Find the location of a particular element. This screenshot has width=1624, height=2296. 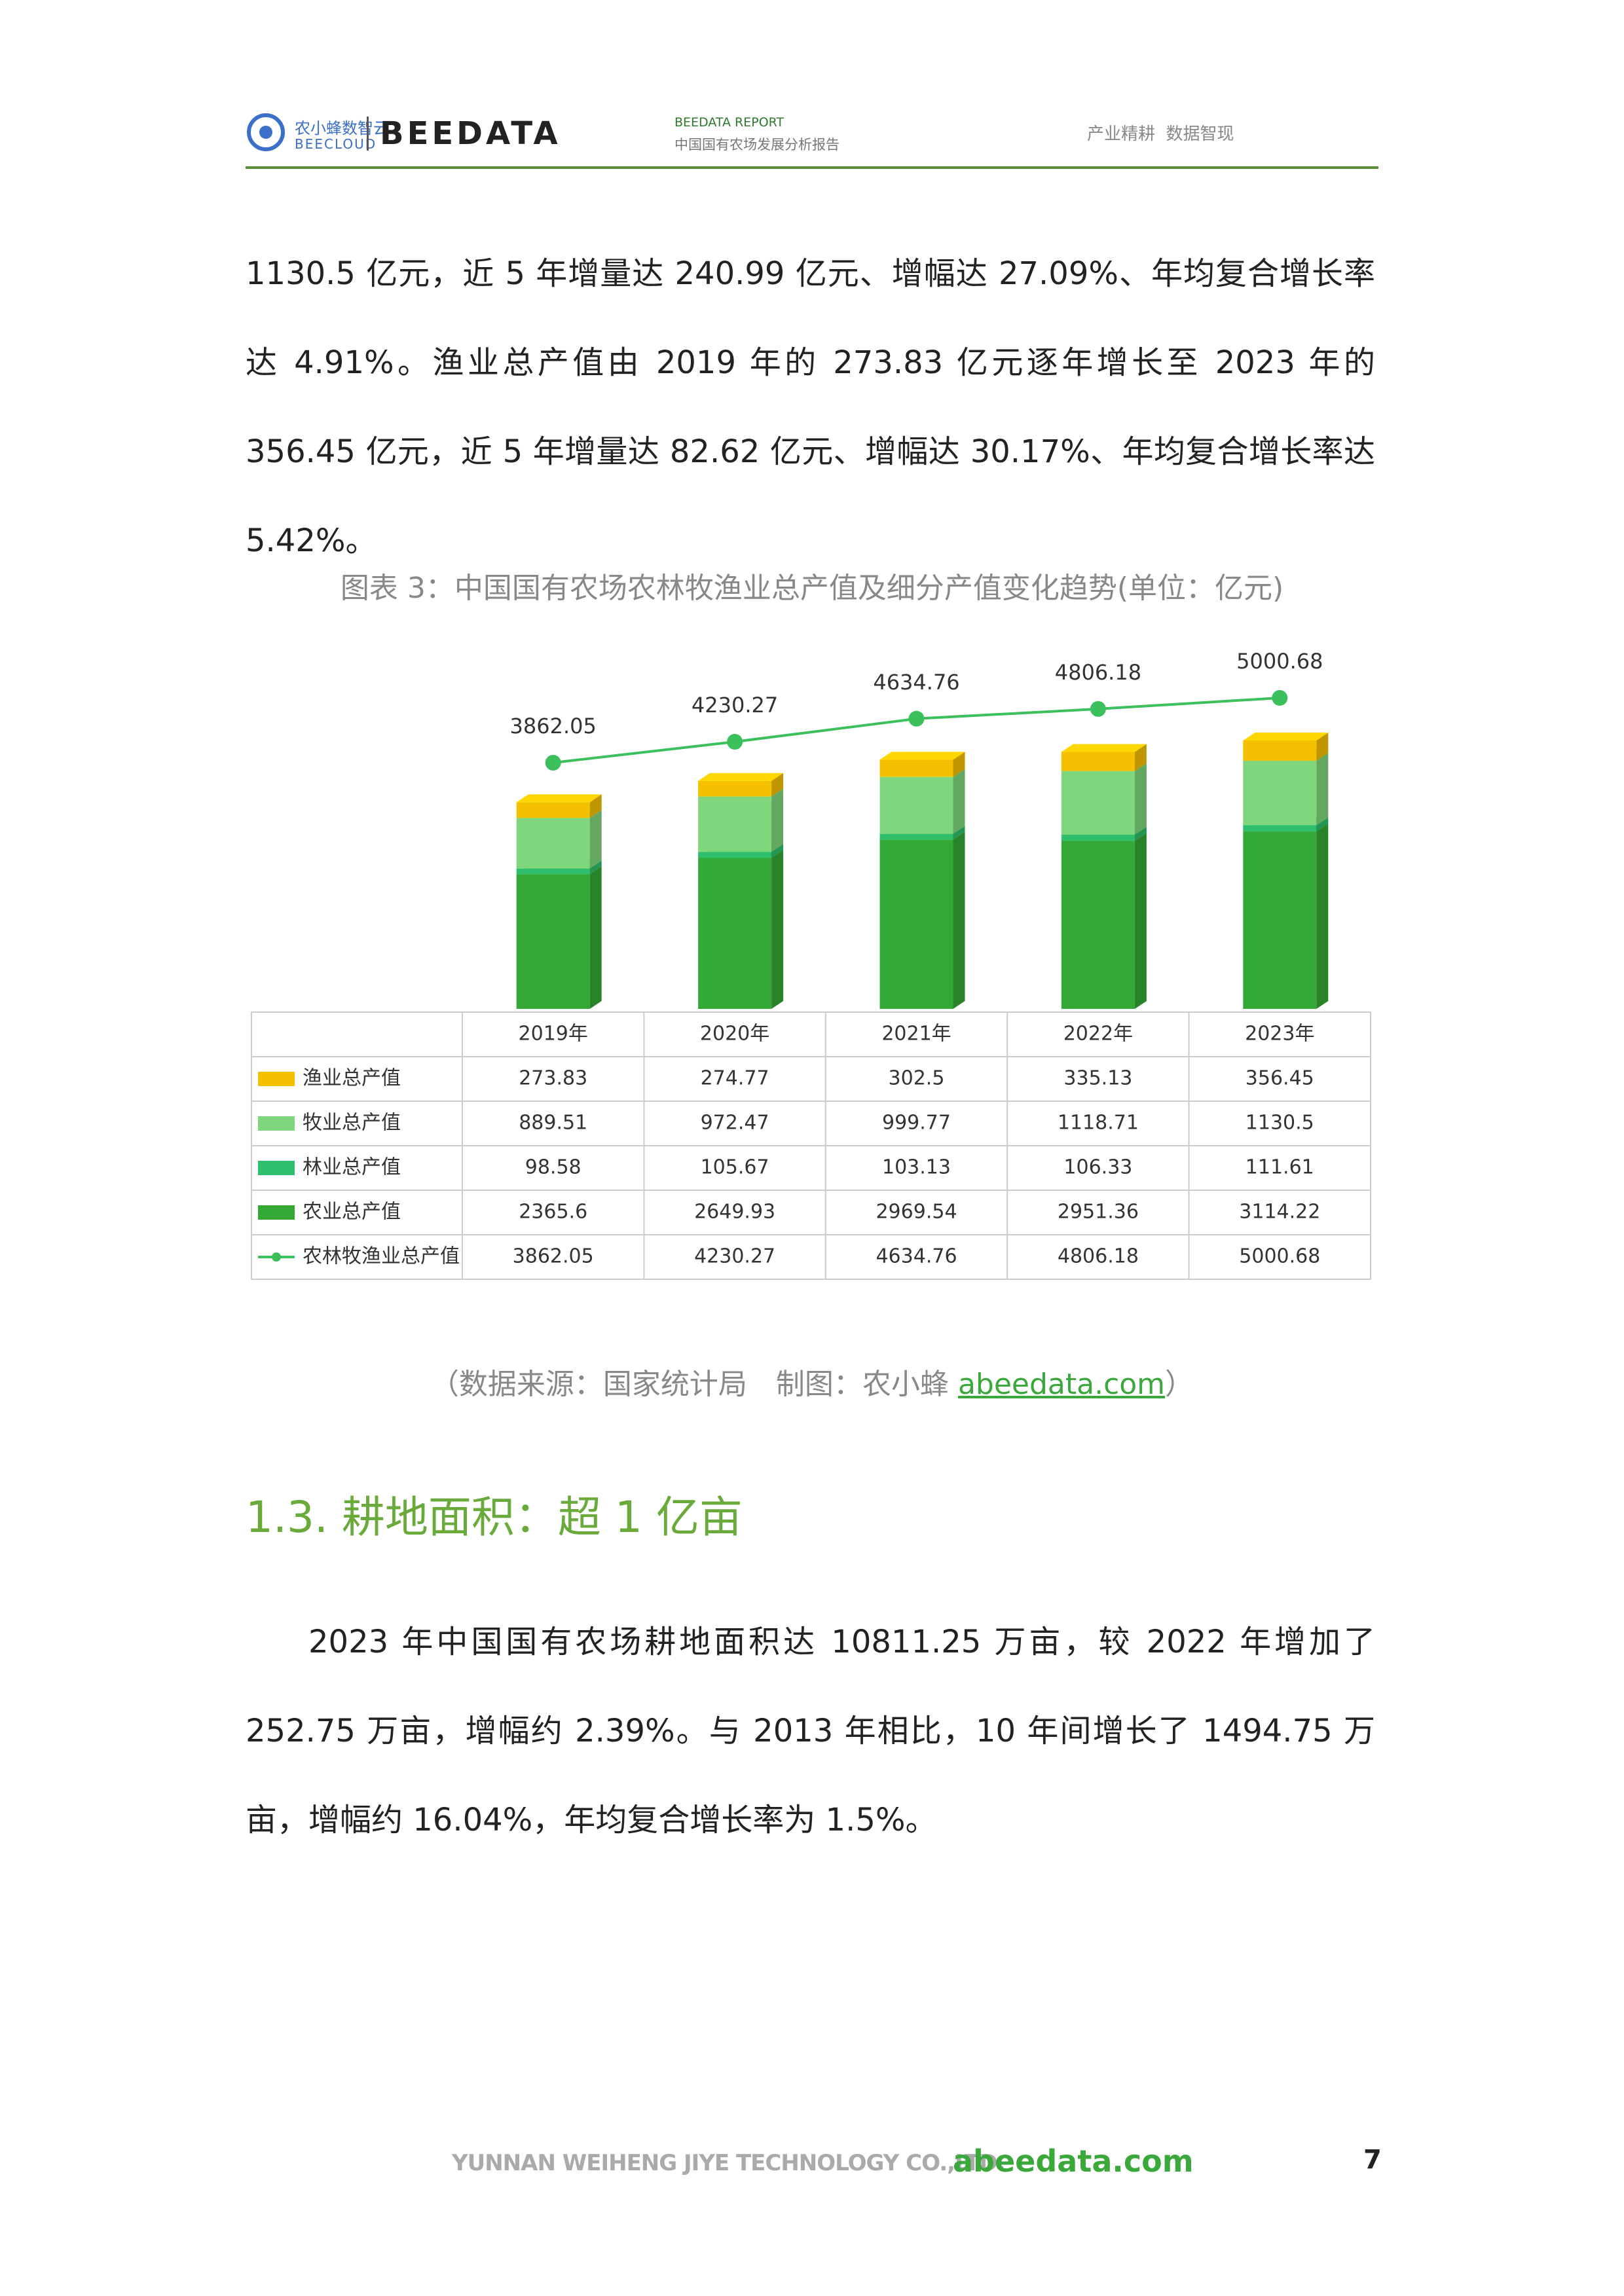

legend-label: 渔业总产值 is located at coordinates (352, 1078).